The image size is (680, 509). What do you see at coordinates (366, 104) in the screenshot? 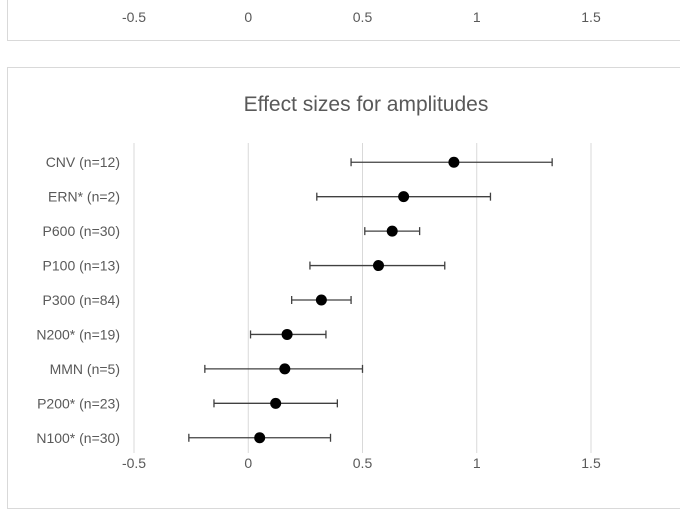
I see `chart-title: Effect sizes for amplitudes` at bounding box center [366, 104].